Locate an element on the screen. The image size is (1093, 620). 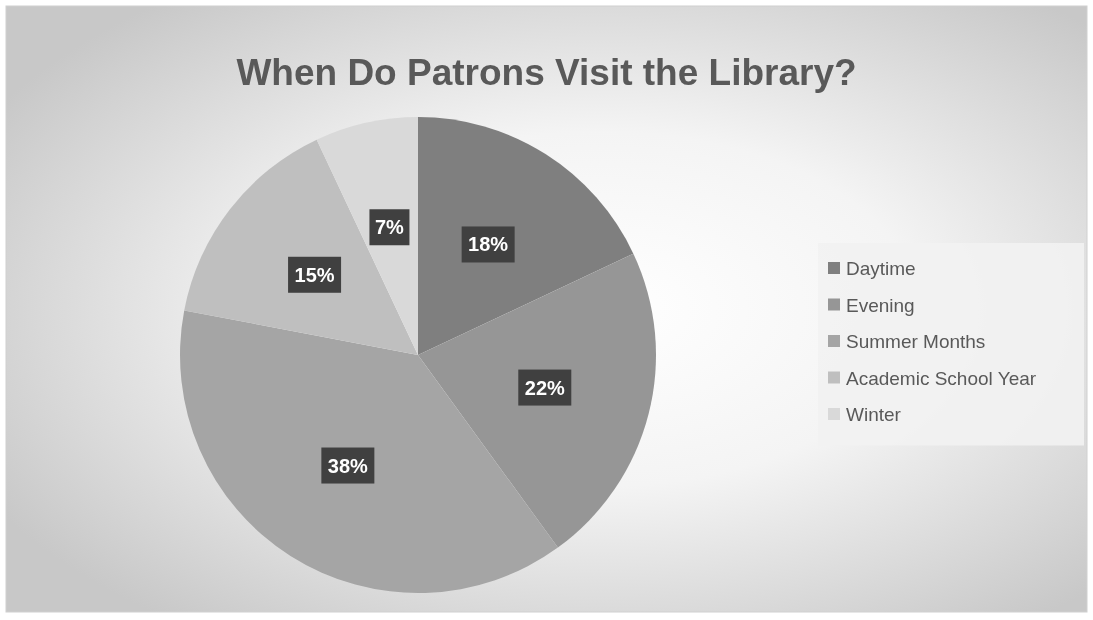
data-label: 15% is located at coordinates (314, 274).